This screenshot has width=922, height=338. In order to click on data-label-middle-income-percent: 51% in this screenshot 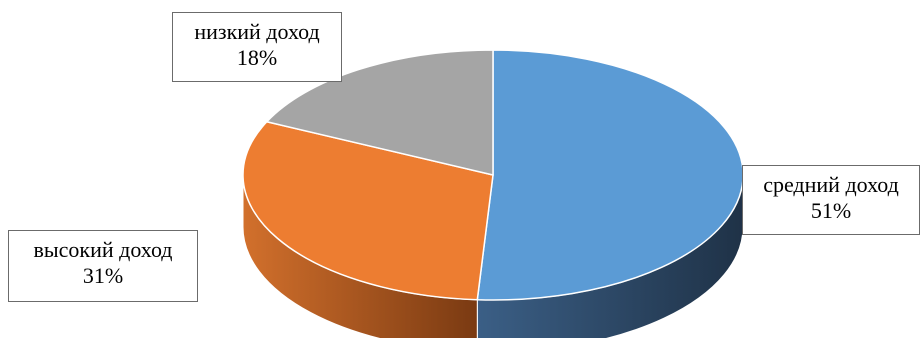, I will do `click(831, 210)`.